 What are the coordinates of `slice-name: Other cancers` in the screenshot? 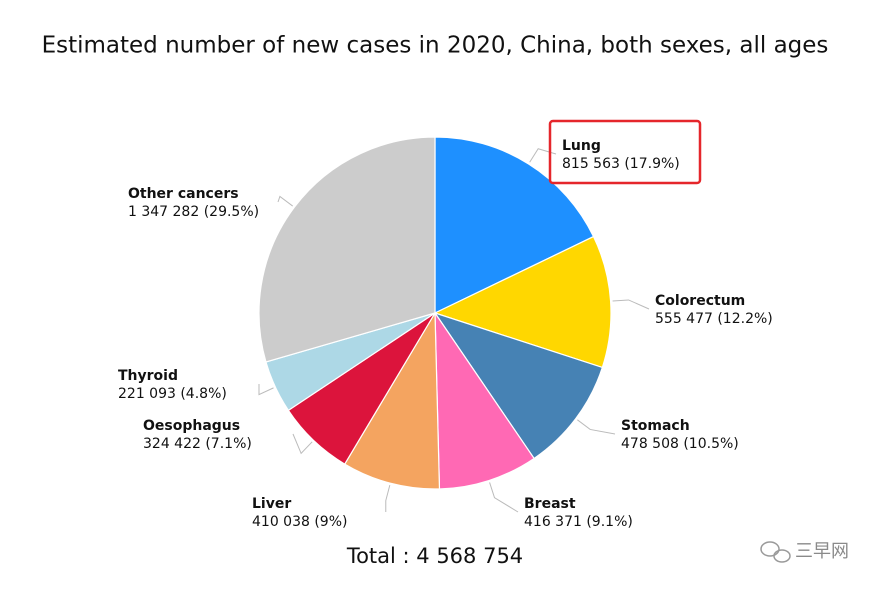 It's located at (183, 194).